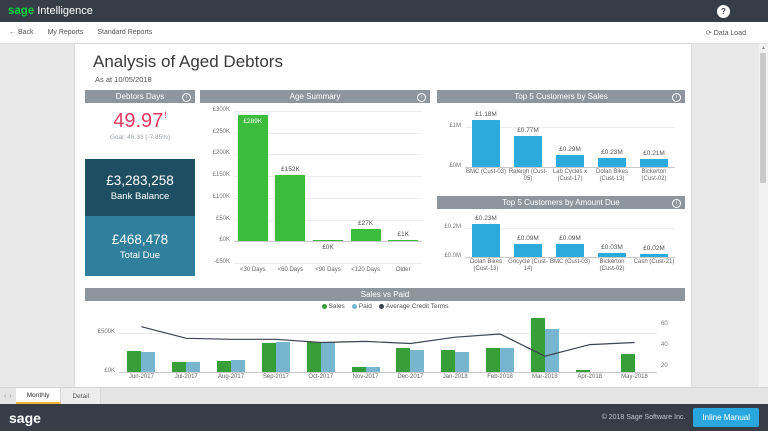 This screenshot has width=768, height=431. What do you see at coordinates (664, 365) in the screenshot?
I see `right-axis-tick-label: 20` at bounding box center [664, 365].